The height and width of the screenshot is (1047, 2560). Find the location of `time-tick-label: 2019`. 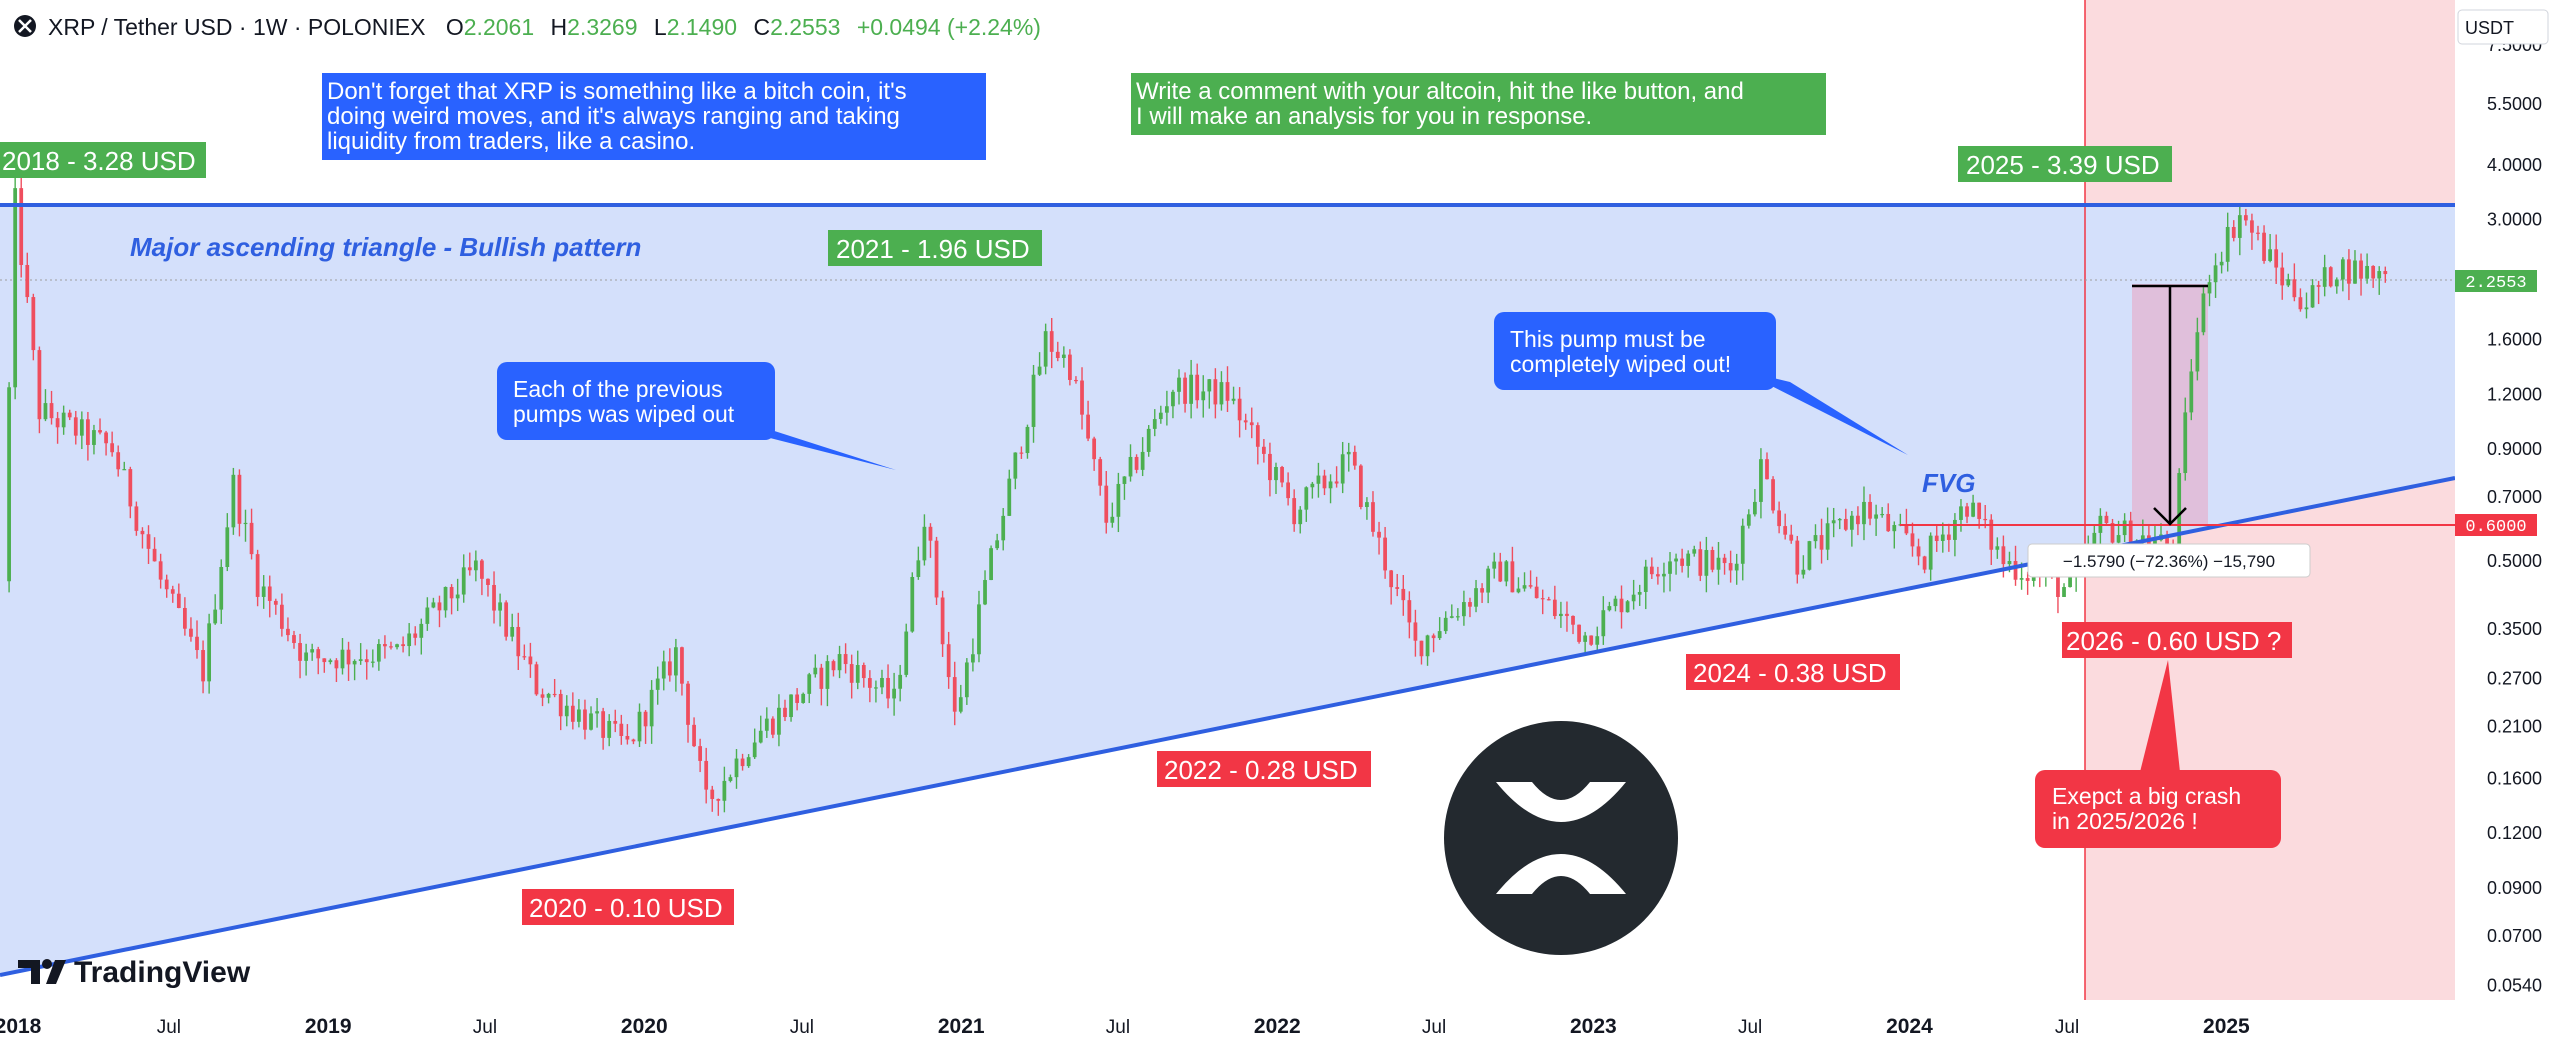

time-tick-label: 2019 is located at coordinates (328, 1026).